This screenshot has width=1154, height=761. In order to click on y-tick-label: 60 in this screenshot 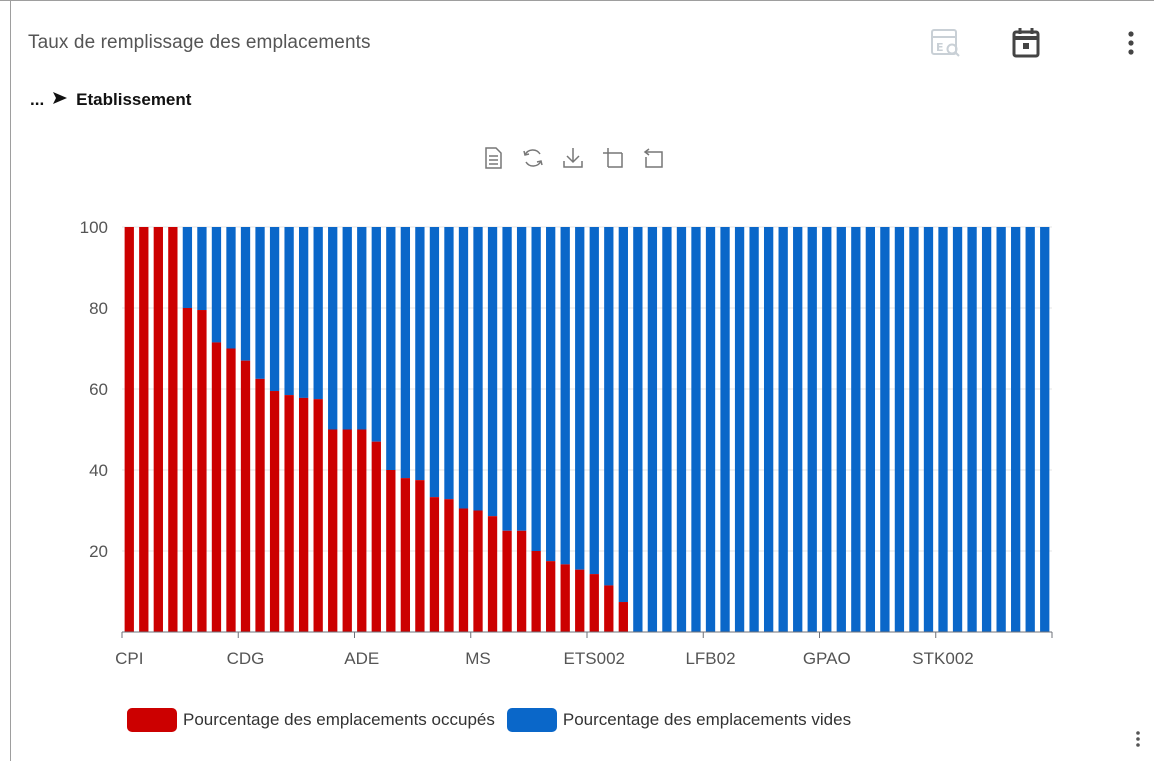, I will do `click(98, 389)`.